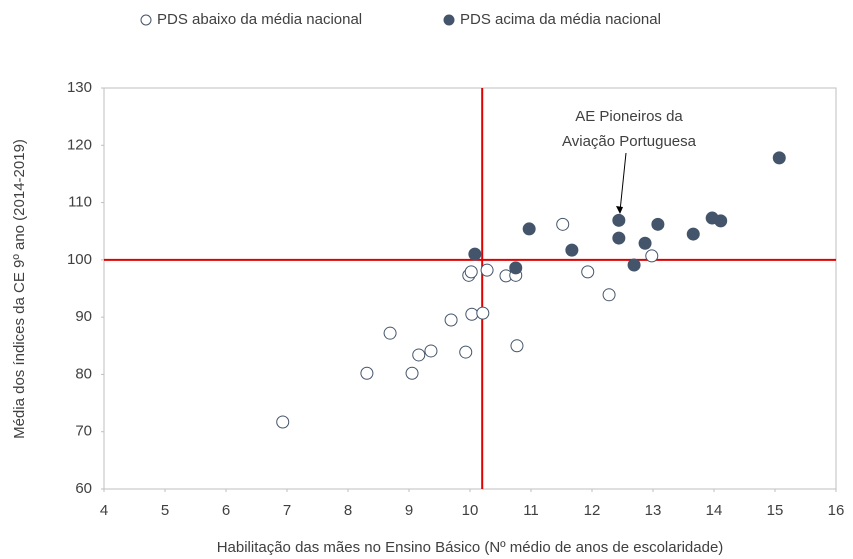  I want to click on y-tick-label: 130, so click(79, 87).